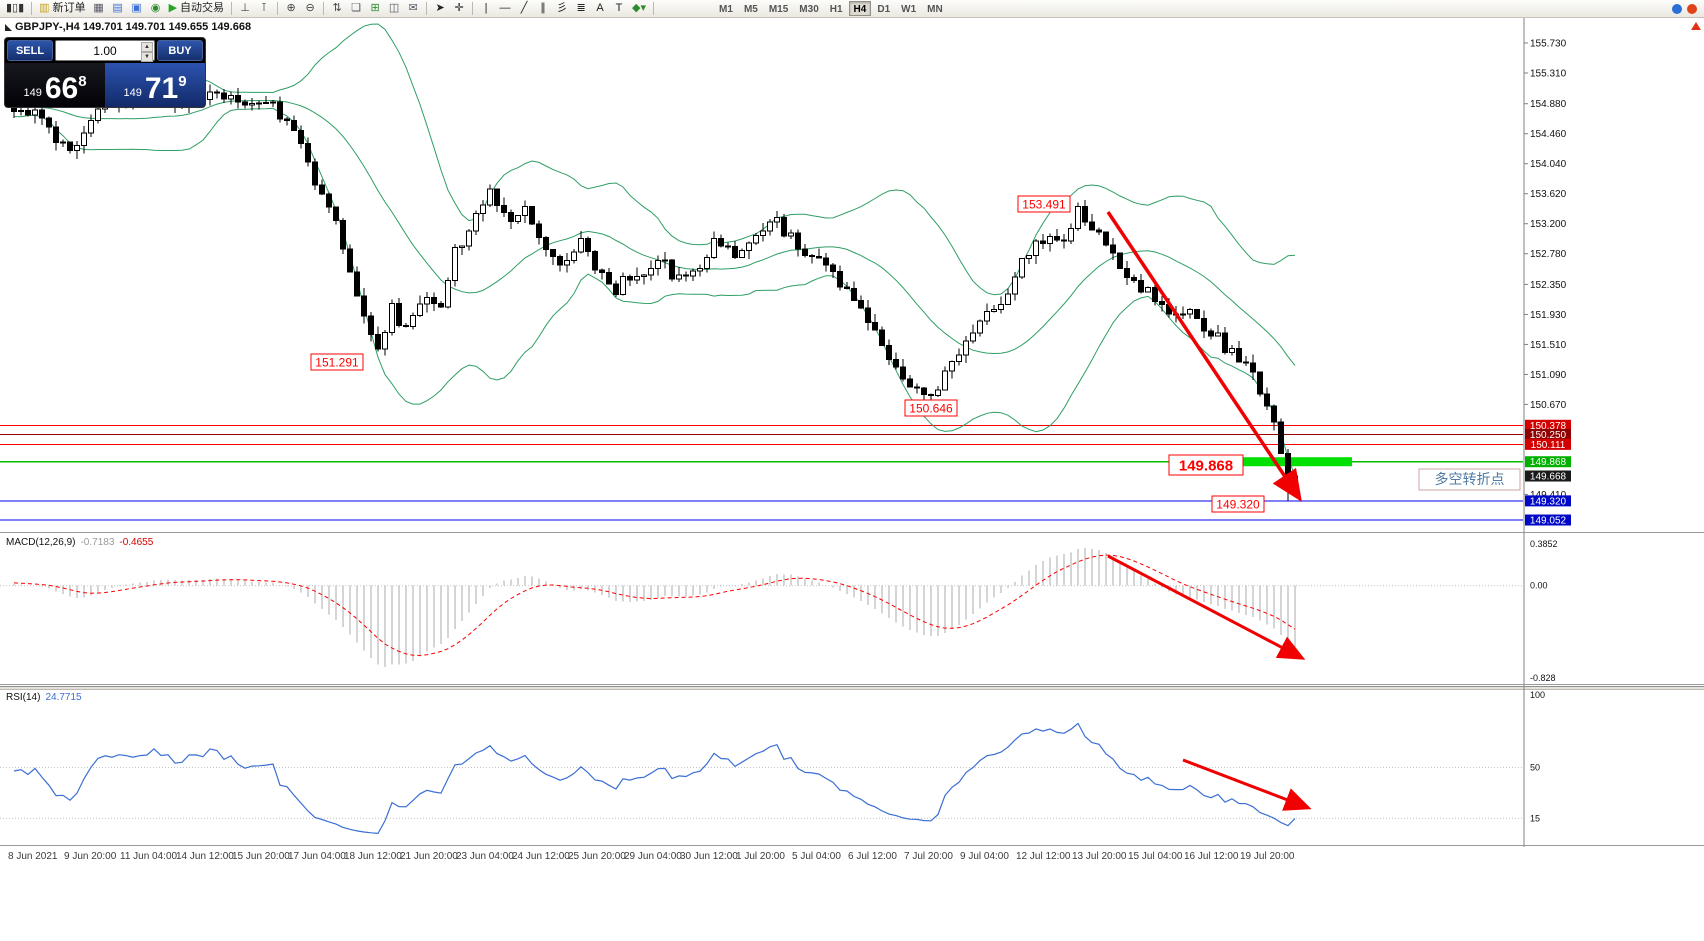 This screenshot has height=941, width=1704. Describe the element at coordinates (337, 8) in the screenshot. I see `arrange-windows-icon: ⇅` at that location.